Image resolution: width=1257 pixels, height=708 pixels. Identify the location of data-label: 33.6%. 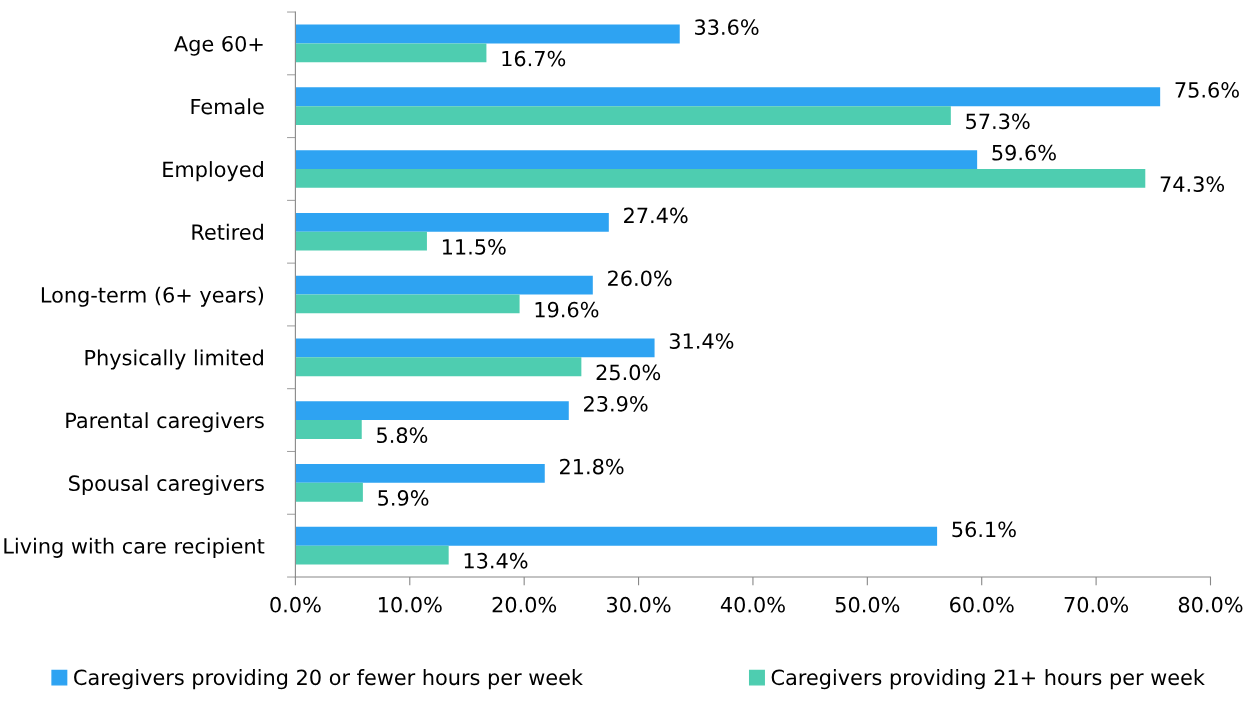
(727, 27).